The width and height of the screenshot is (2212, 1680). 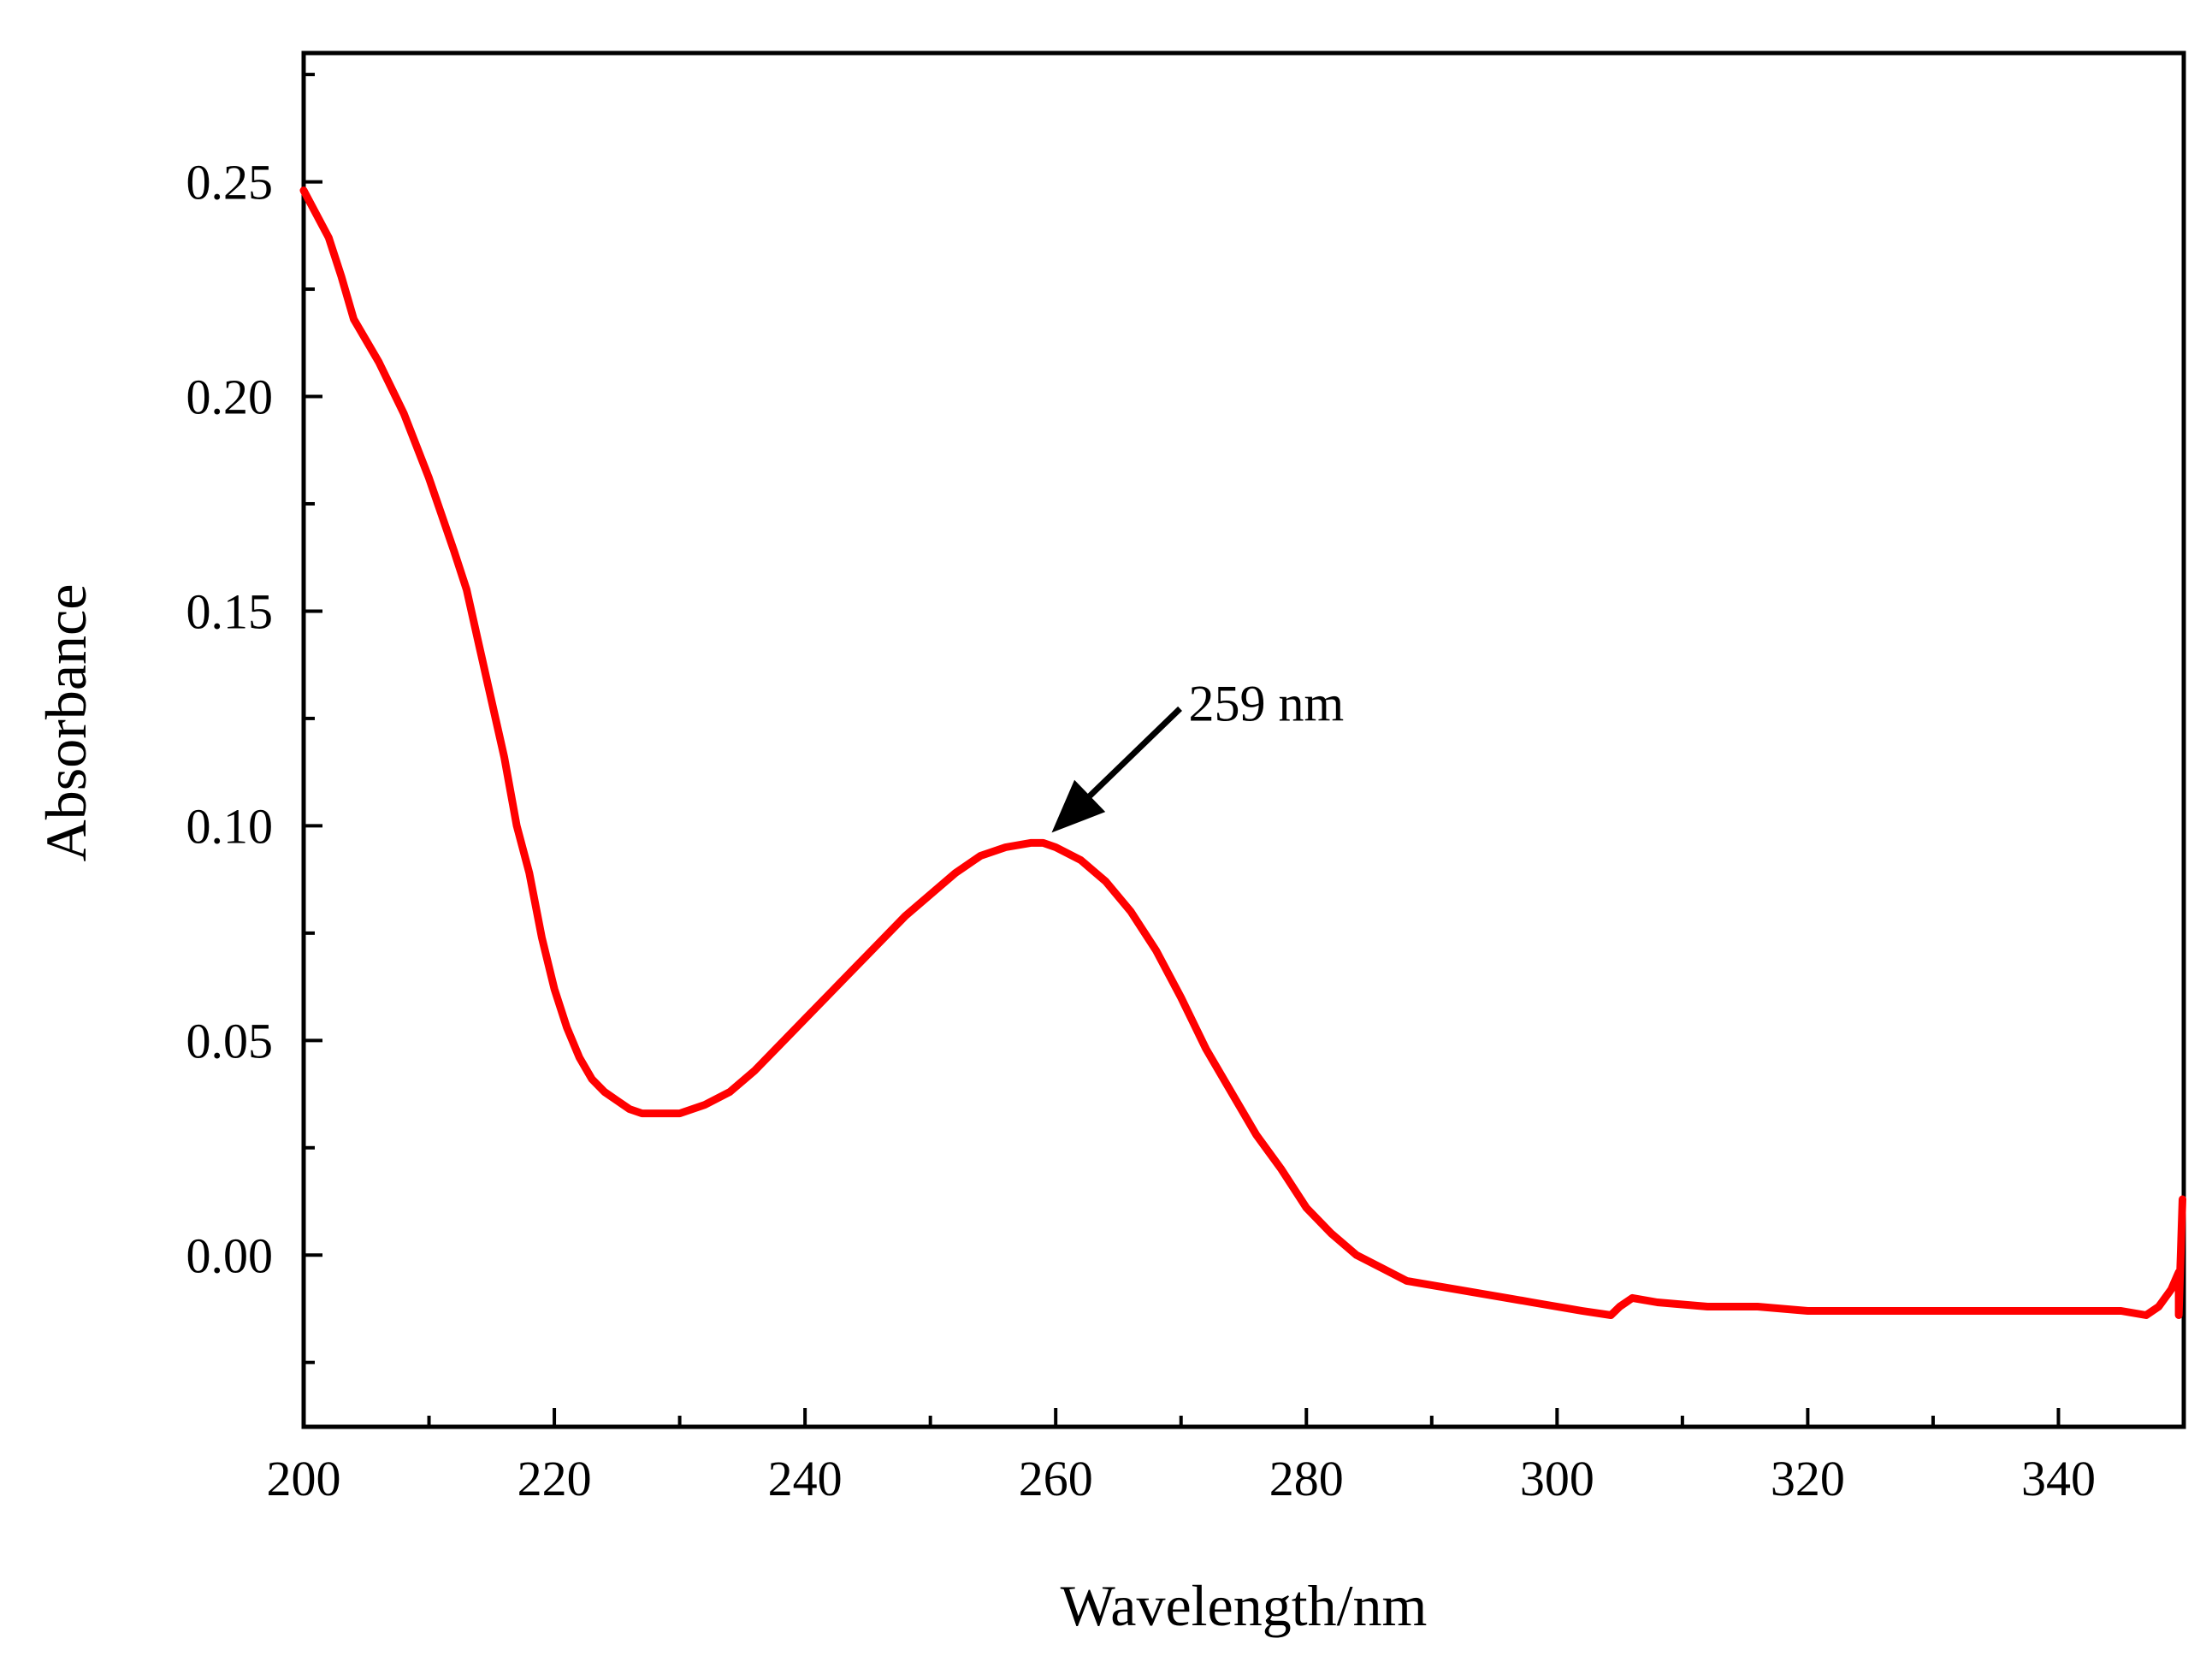 What do you see at coordinates (1056, 1478) in the screenshot?
I see `x-tick-label: 260` at bounding box center [1056, 1478].